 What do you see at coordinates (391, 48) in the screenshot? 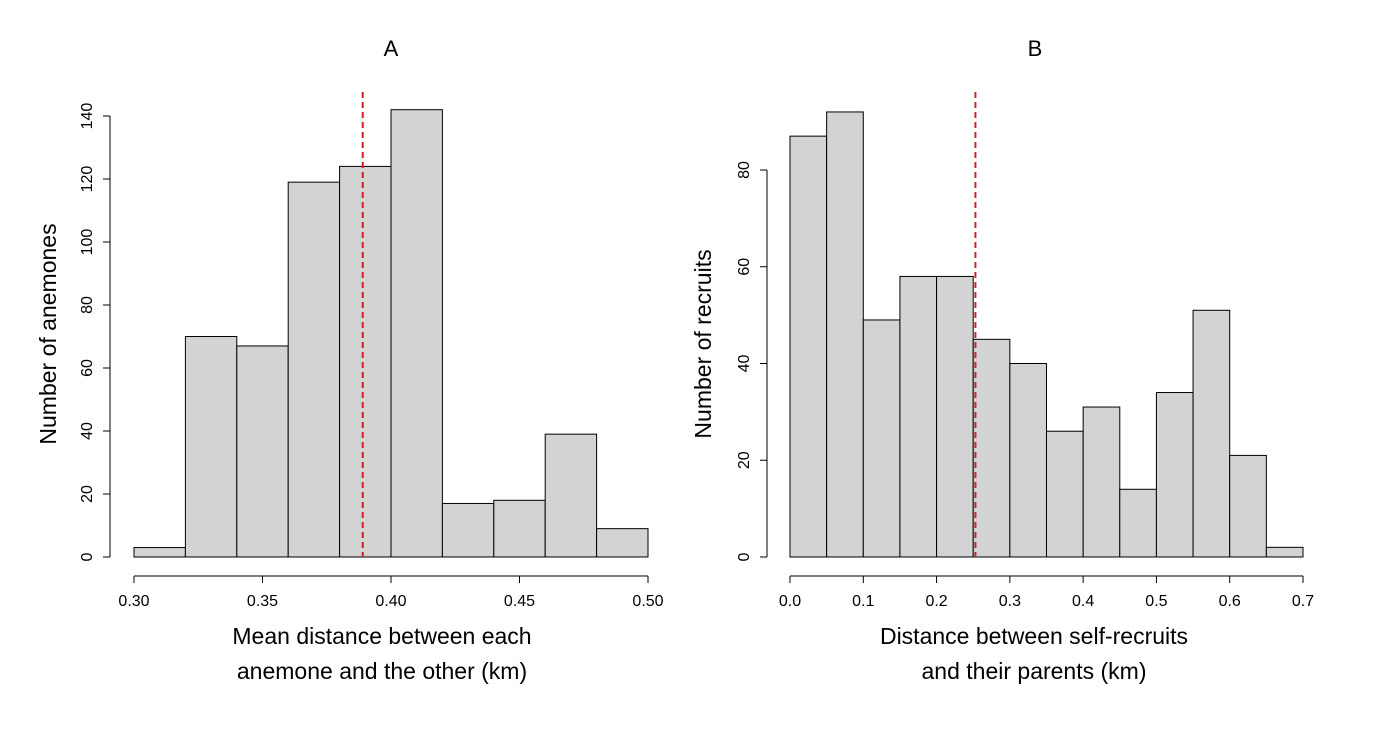
I see `panel-a-title: A` at bounding box center [391, 48].